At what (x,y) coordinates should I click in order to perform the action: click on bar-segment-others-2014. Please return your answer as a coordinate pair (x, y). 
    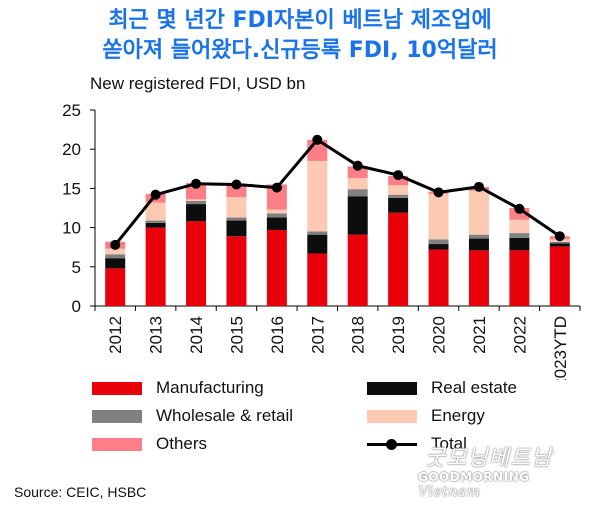
    Looking at the image, I should click on (196, 191).